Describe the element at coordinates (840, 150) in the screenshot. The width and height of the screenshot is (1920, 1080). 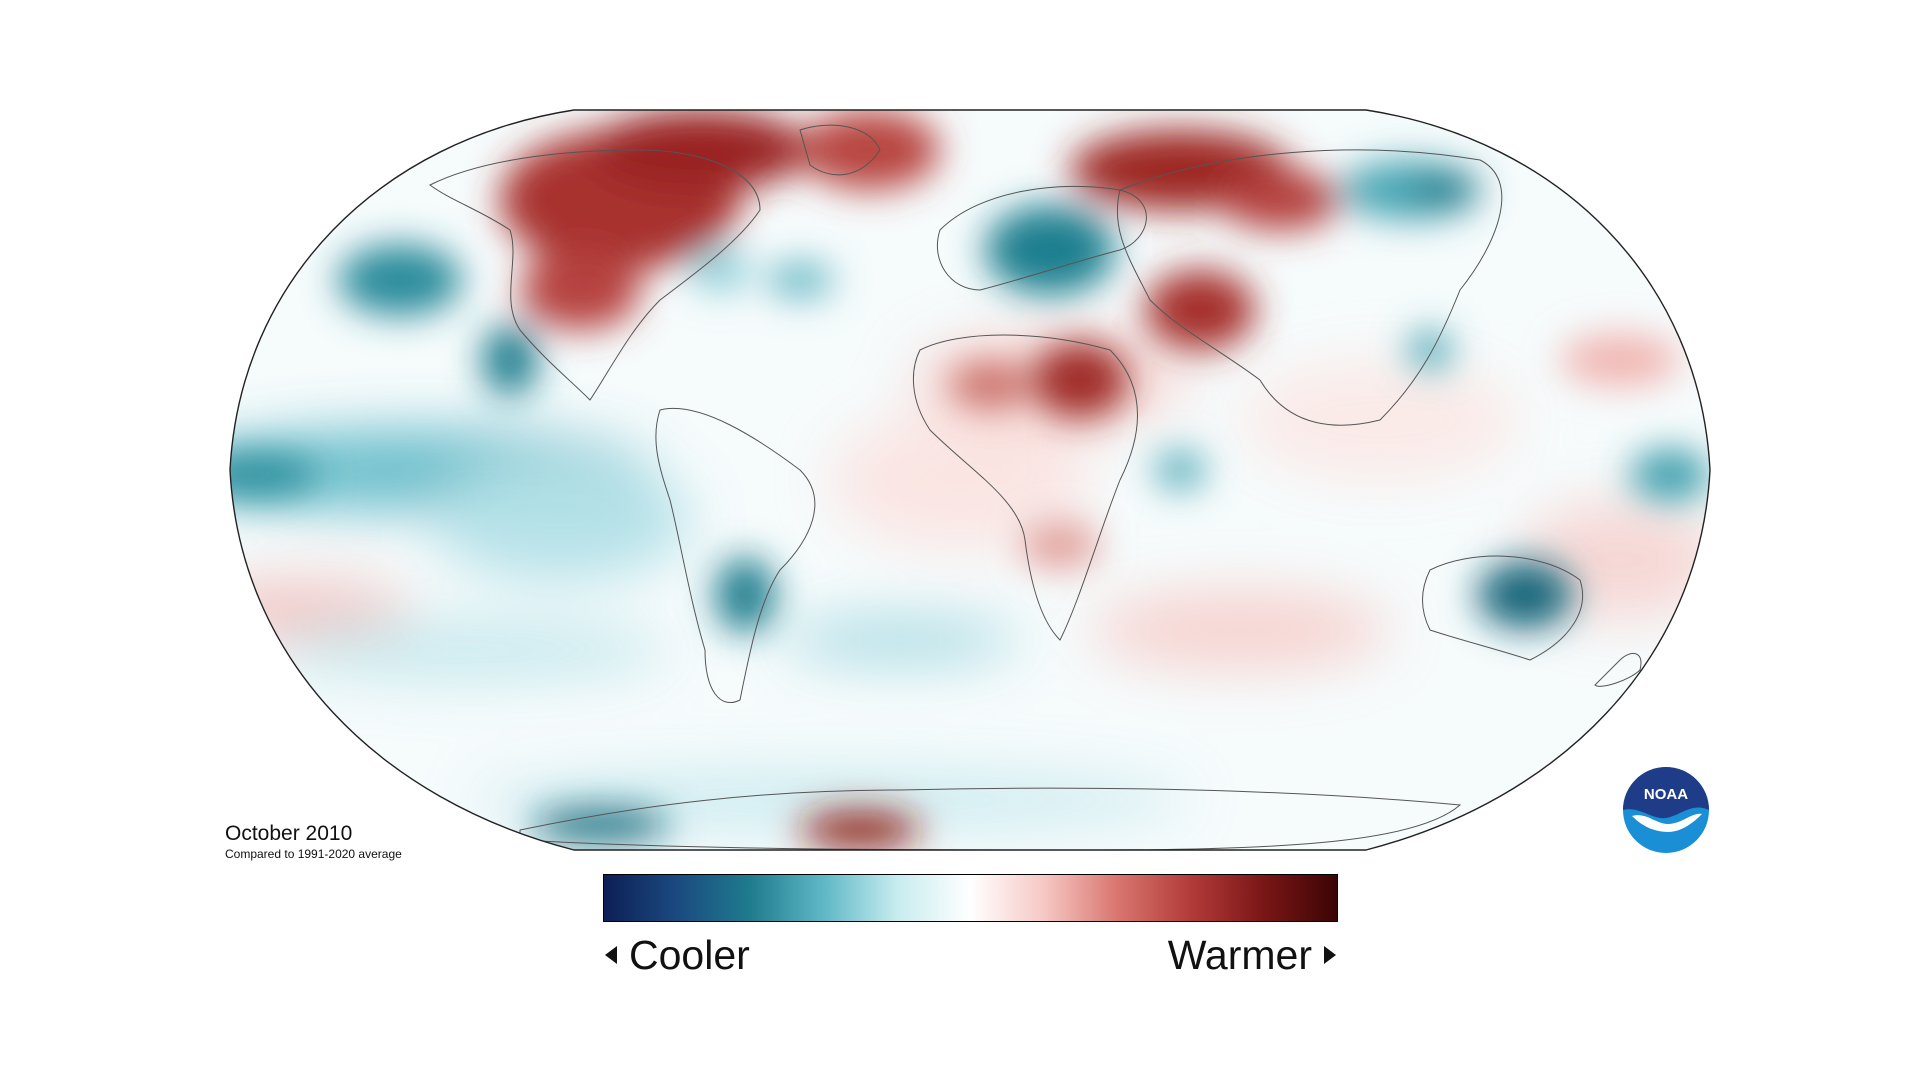
I see `greenland-outline` at that location.